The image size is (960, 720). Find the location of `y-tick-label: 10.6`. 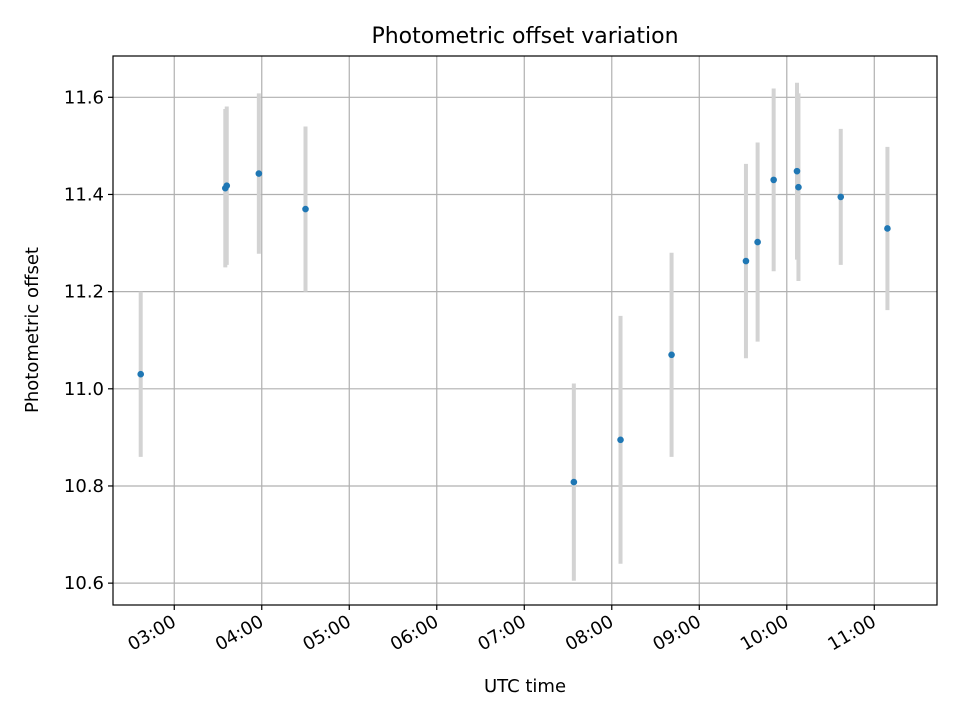

y-tick-label: 10.6 is located at coordinates (84, 583).